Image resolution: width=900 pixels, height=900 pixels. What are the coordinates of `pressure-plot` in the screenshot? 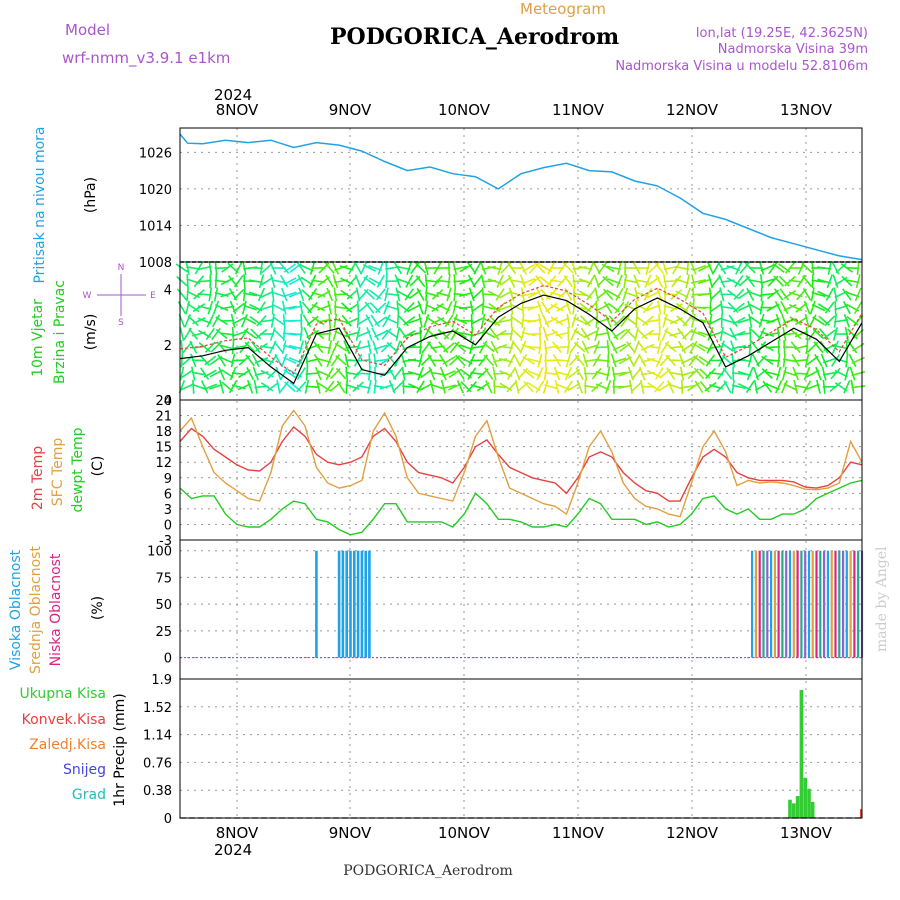 It's located at (521, 197).